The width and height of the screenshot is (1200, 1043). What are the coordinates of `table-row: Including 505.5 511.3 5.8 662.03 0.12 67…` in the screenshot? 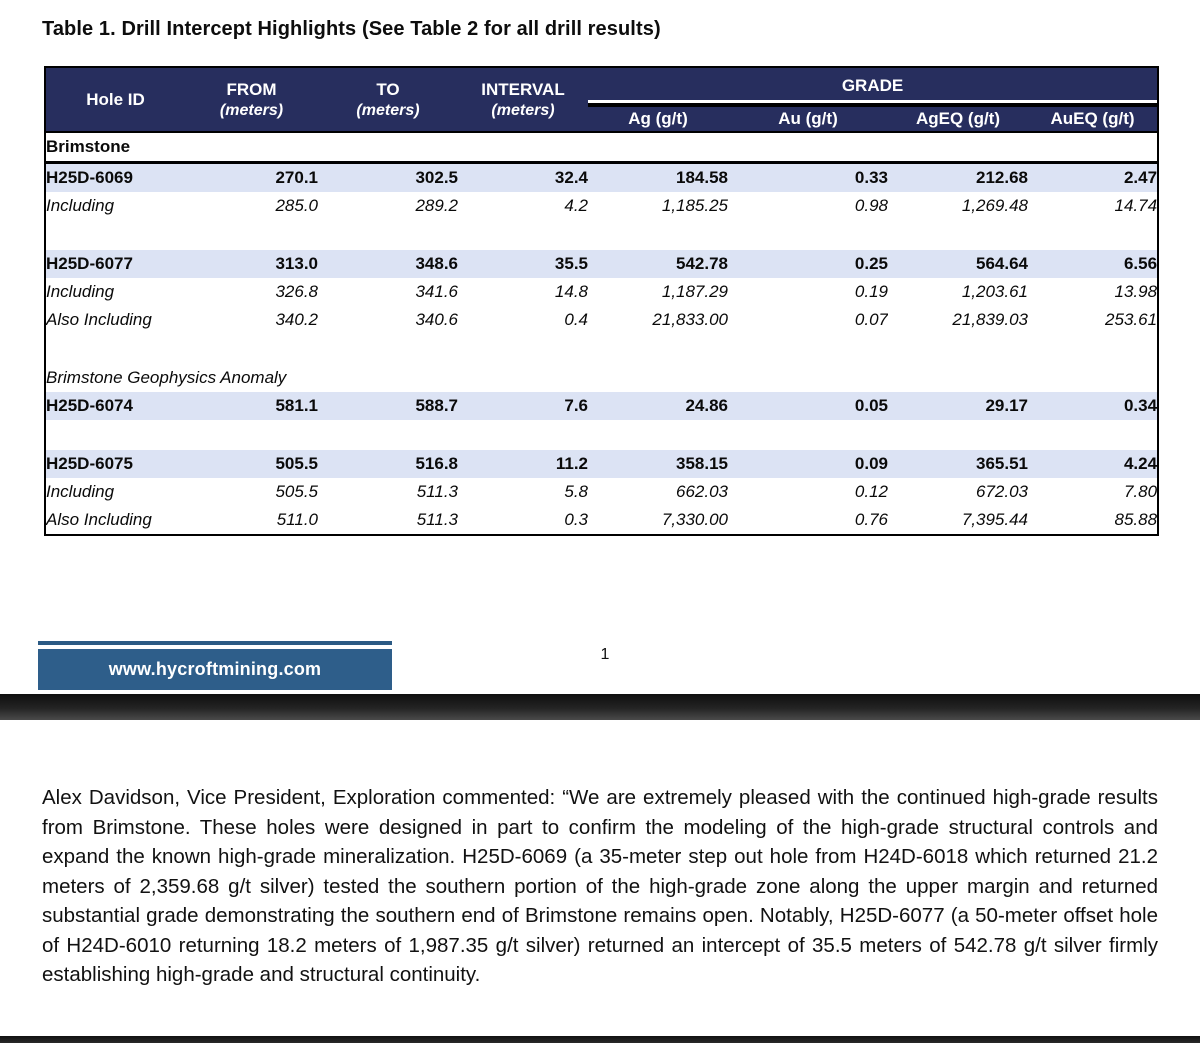 It's located at (601, 492).